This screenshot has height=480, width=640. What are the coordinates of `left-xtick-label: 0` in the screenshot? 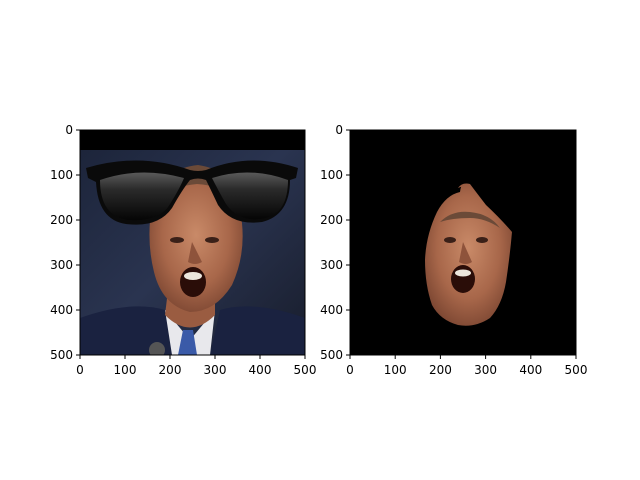 It's located at (80, 370).